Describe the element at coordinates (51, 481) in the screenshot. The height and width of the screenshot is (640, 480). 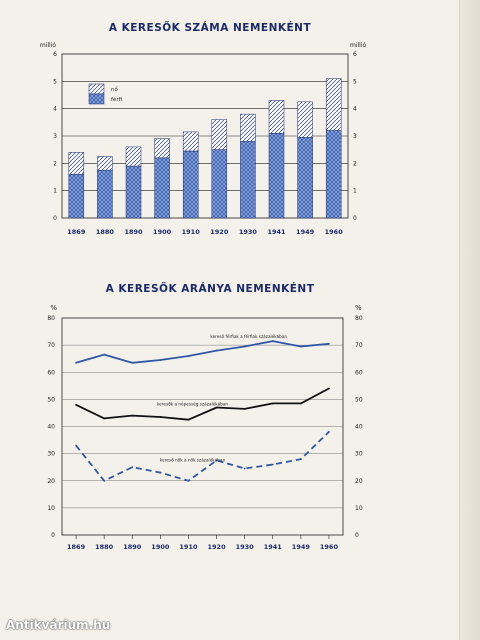
I see `y-tick-label-left: 20` at that location.